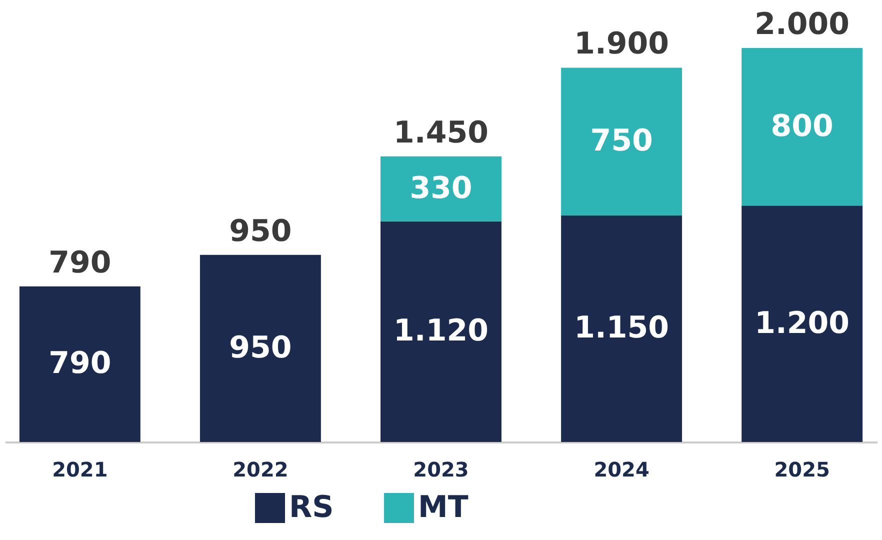  I want to click on data-label: 950, so click(260, 348).